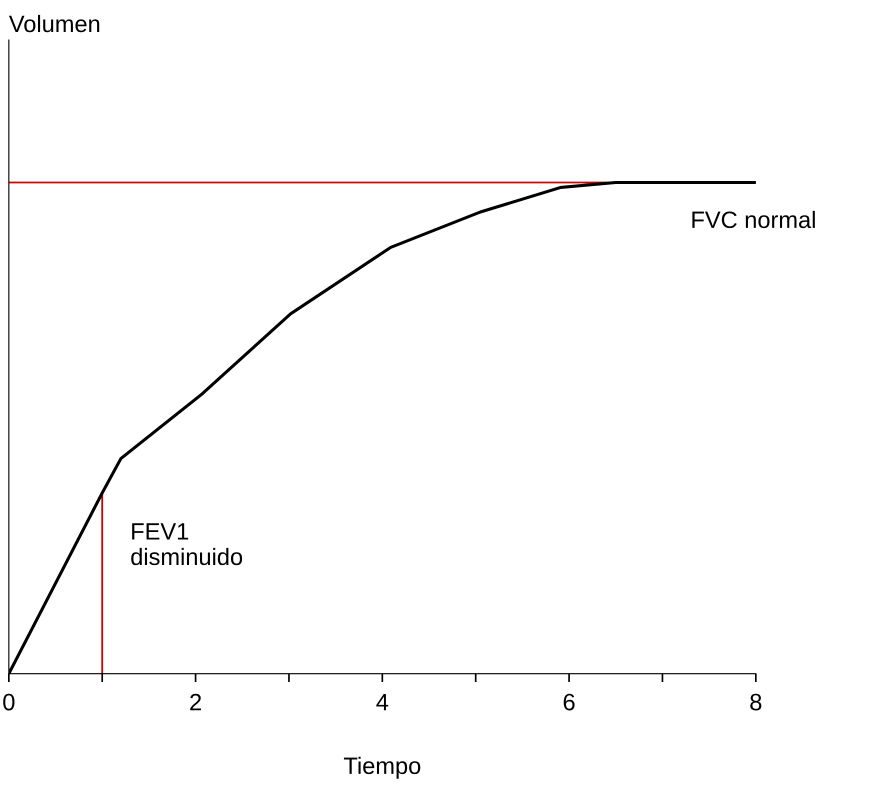 The height and width of the screenshot is (802, 884). What do you see at coordinates (569, 702) in the screenshot?
I see `x-tick-label: 6` at bounding box center [569, 702].